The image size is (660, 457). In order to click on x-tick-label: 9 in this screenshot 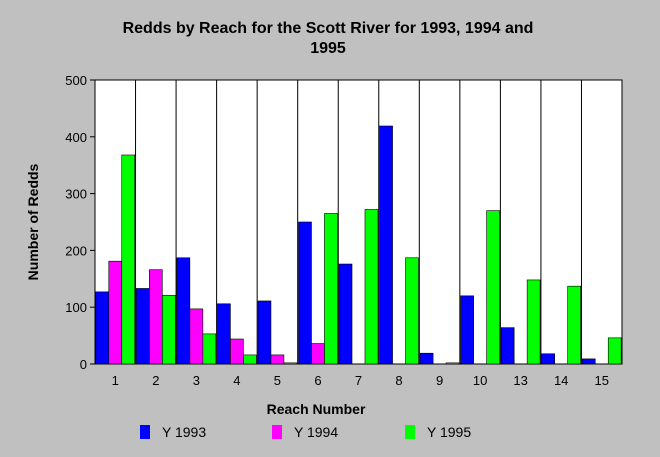, I will do `click(439, 380)`.